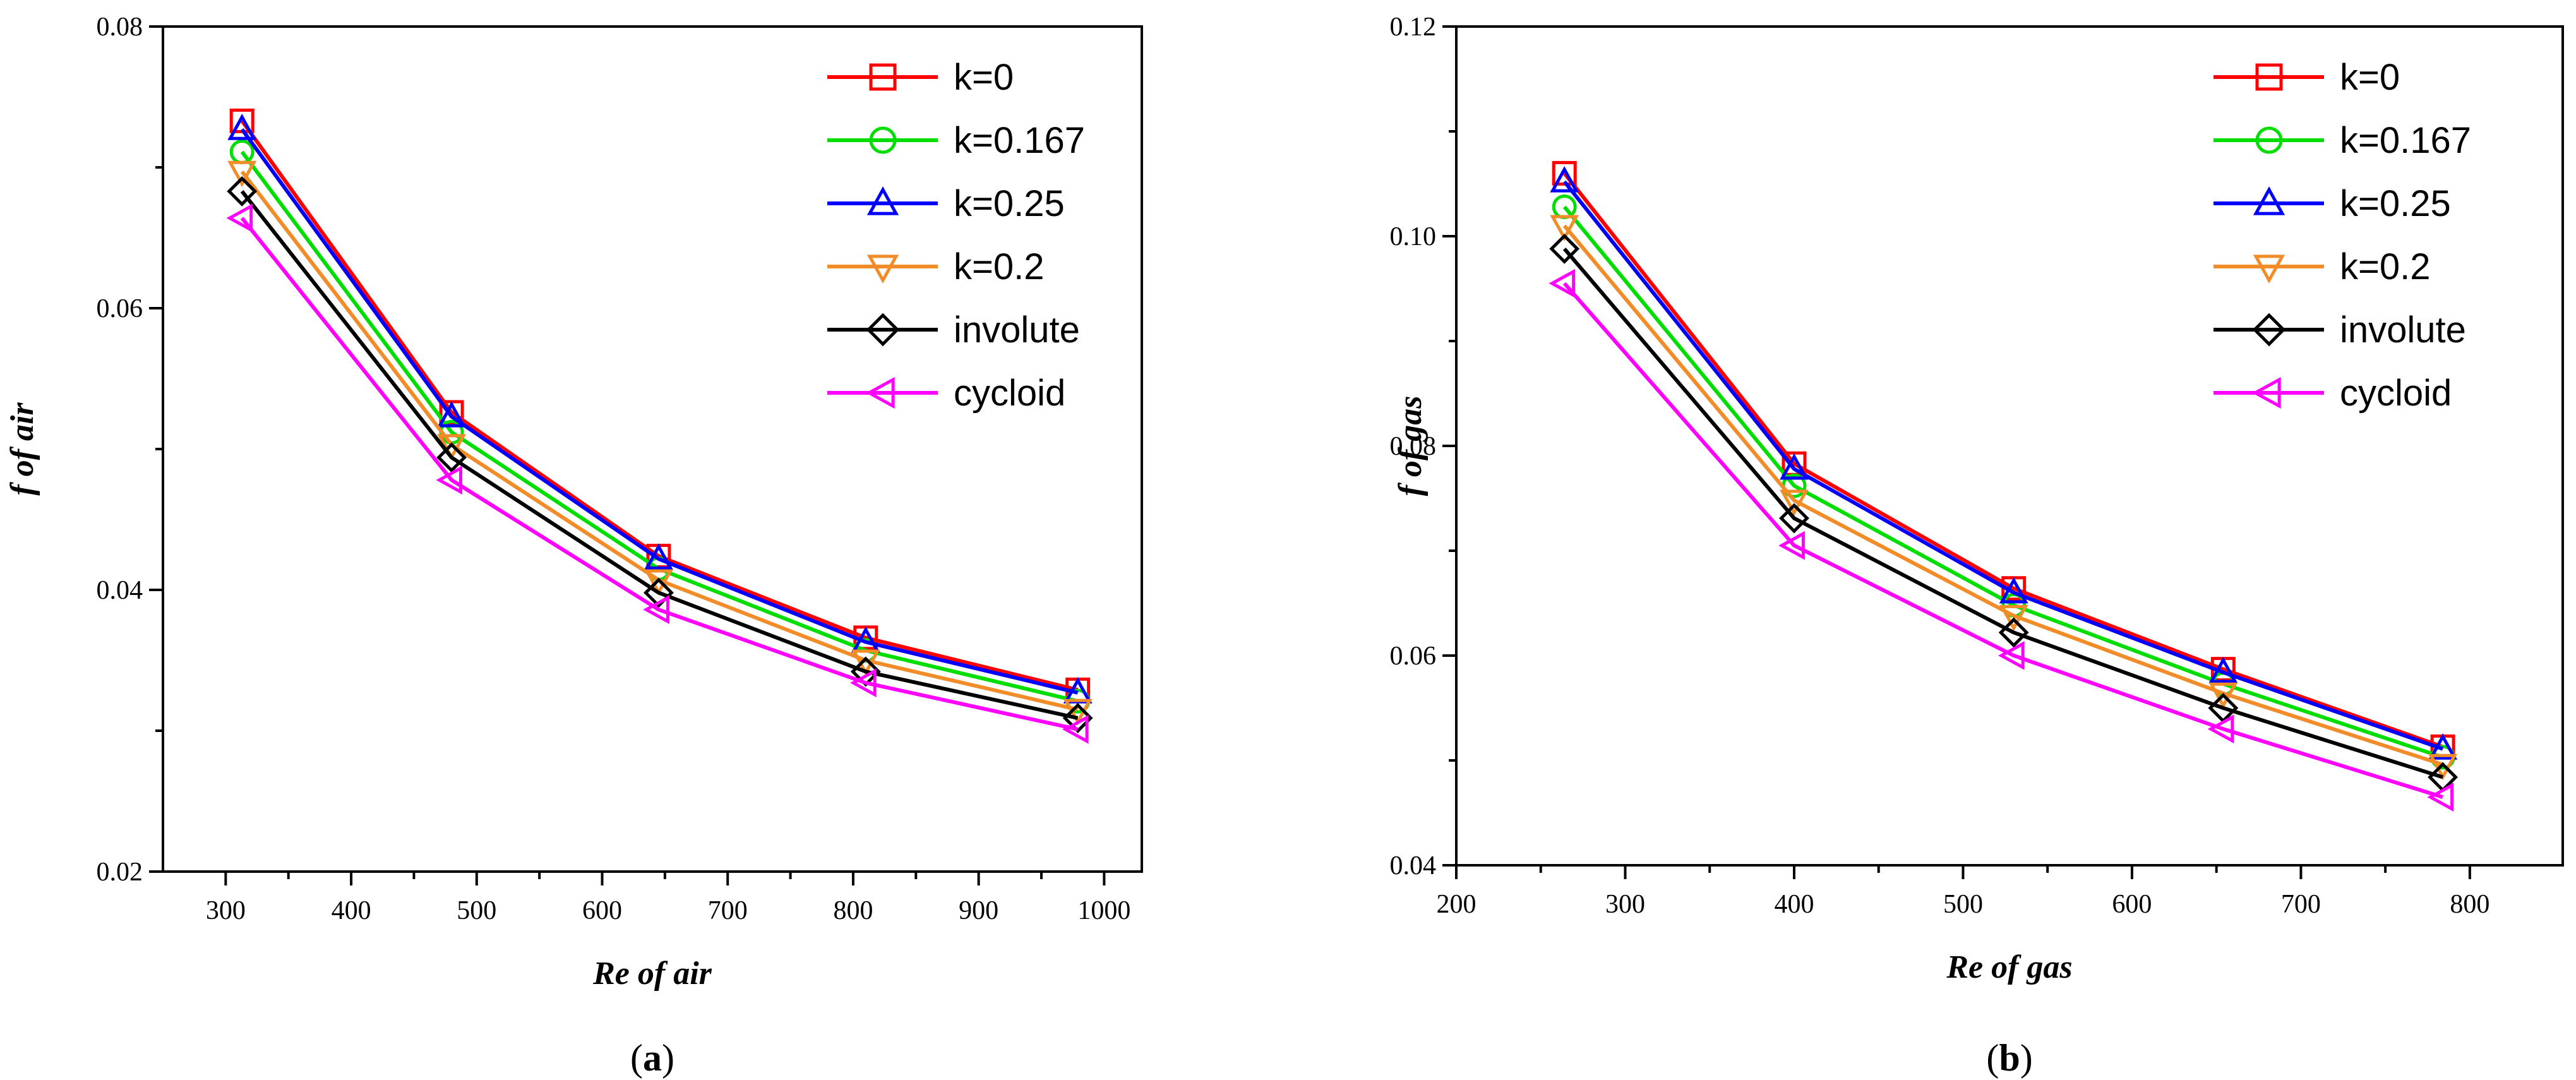 The width and height of the screenshot is (2576, 1080). Describe the element at coordinates (1103, 910) in the screenshot. I see `x-tick-label: 1000` at that location.